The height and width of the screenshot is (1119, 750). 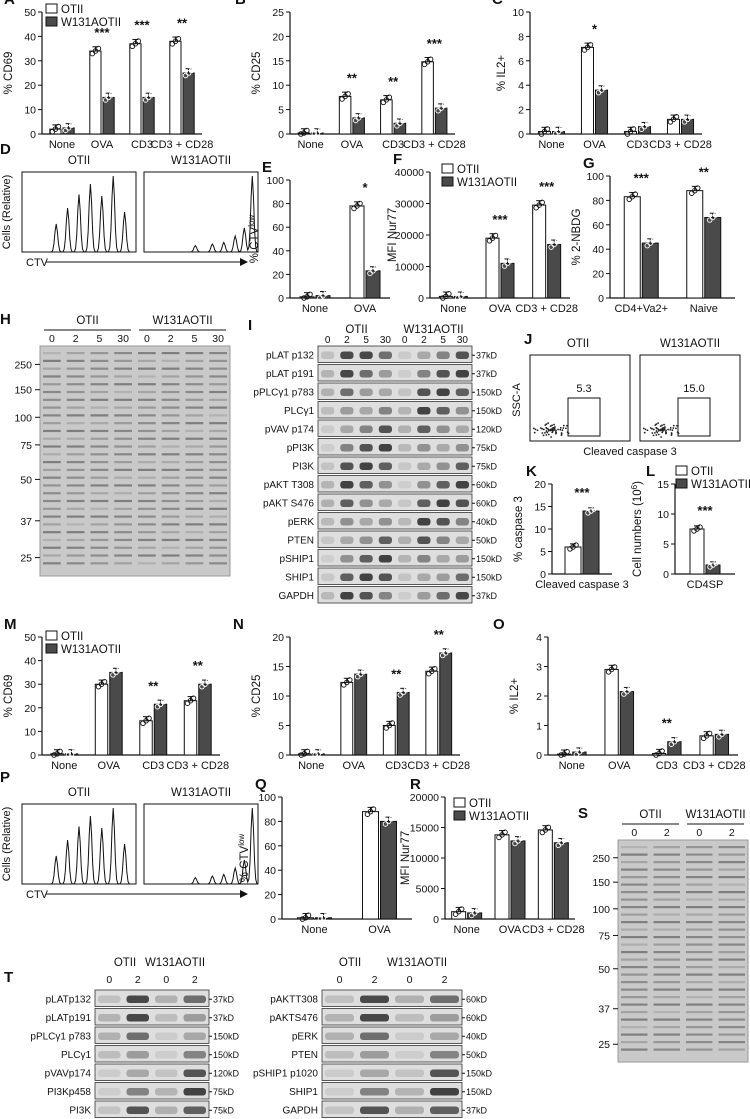 I want to click on x-tick-label: None, so click(x=453, y=309).